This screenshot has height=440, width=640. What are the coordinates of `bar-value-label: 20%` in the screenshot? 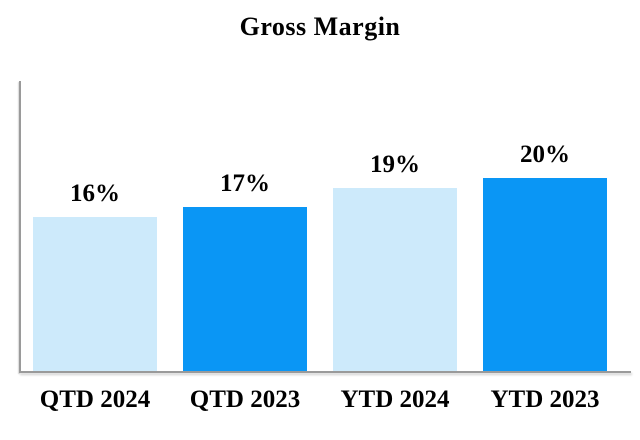 It's located at (545, 154).